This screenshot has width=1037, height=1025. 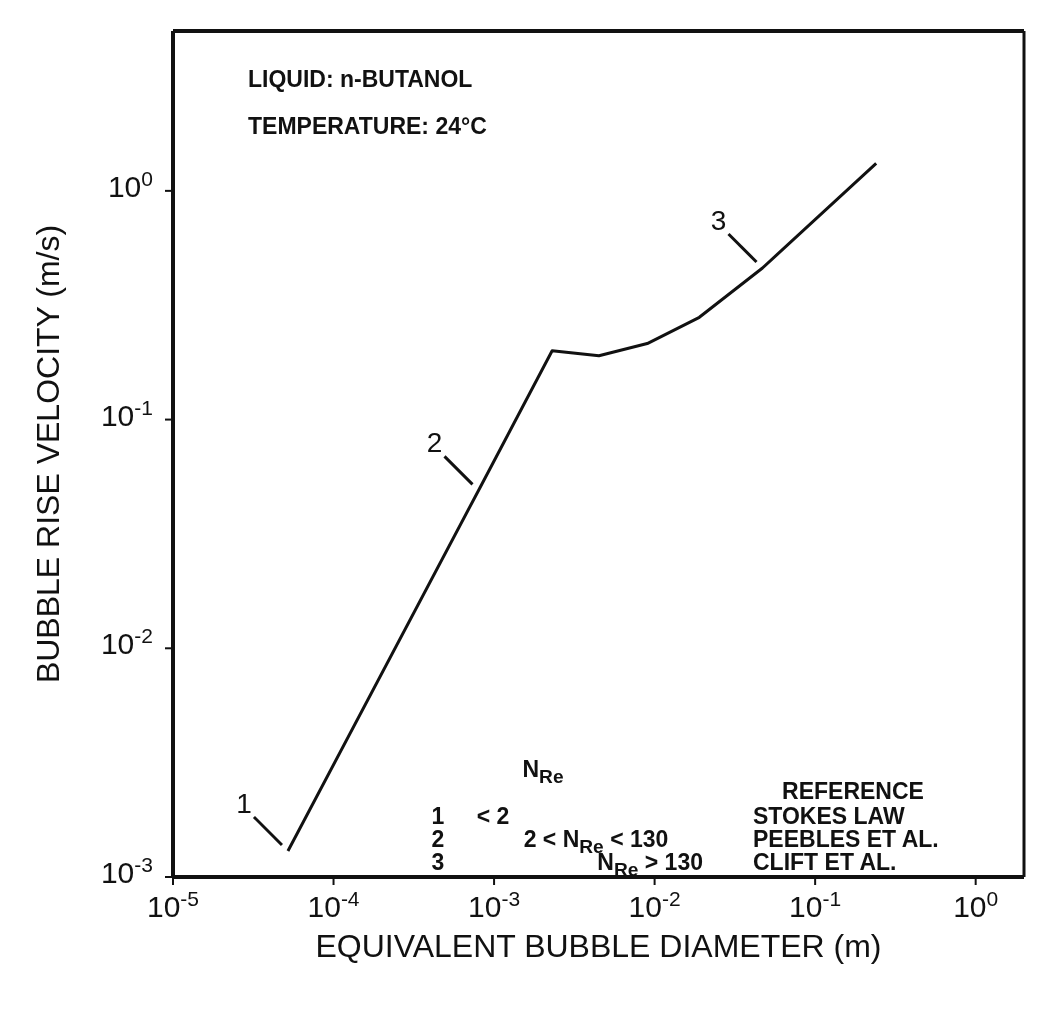 What do you see at coordinates (493, 816) in the screenshot?
I see `annotation: < 2` at bounding box center [493, 816].